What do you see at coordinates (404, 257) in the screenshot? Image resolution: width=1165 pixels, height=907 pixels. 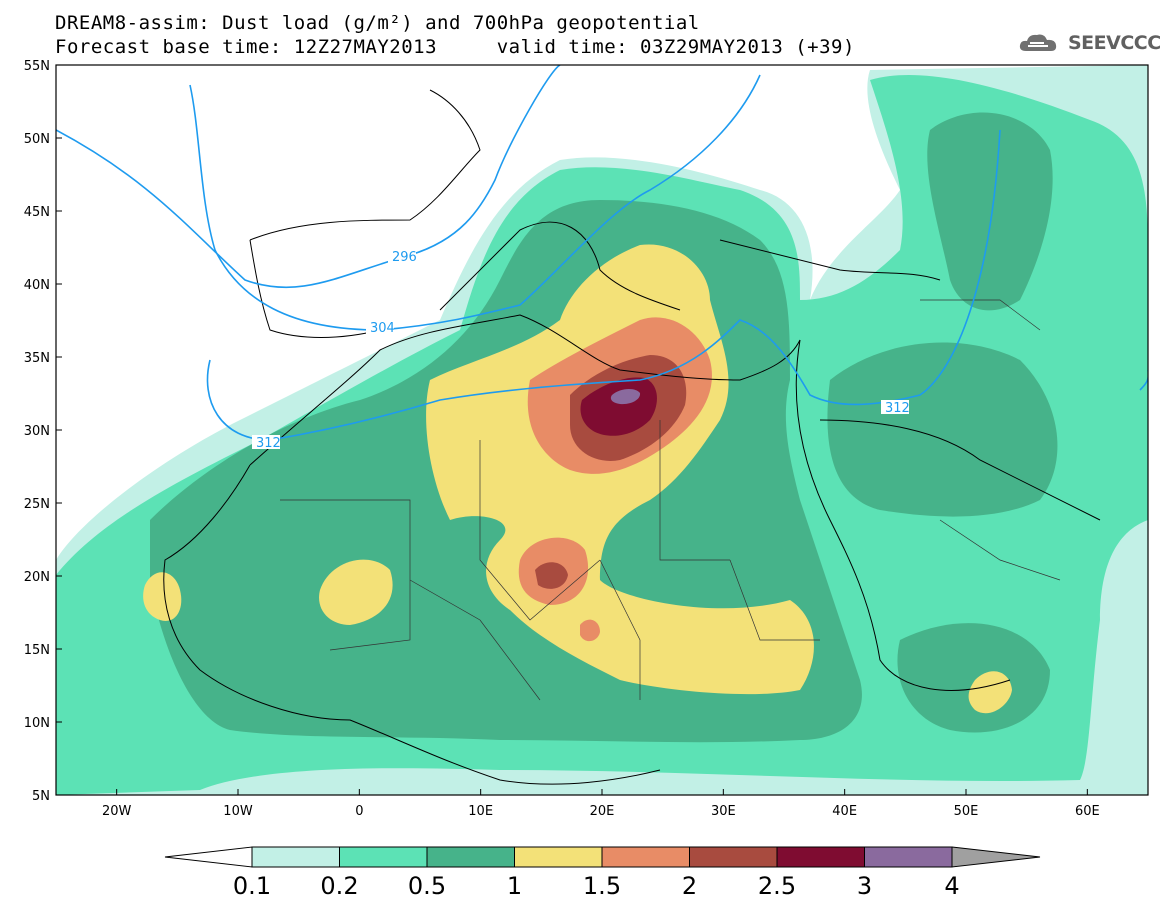 I see `contour-label-296: 296` at bounding box center [404, 257].